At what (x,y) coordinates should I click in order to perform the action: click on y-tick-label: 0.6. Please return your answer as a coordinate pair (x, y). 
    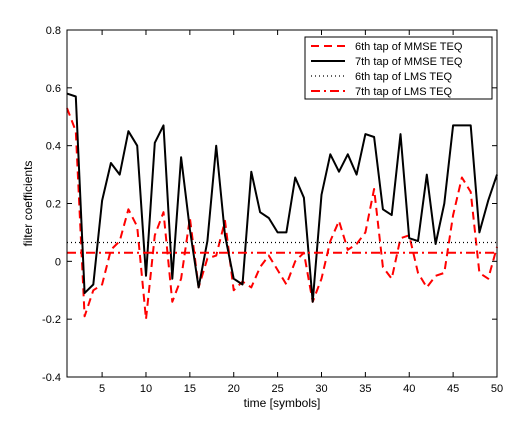
    Looking at the image, I should click on (53, 89).